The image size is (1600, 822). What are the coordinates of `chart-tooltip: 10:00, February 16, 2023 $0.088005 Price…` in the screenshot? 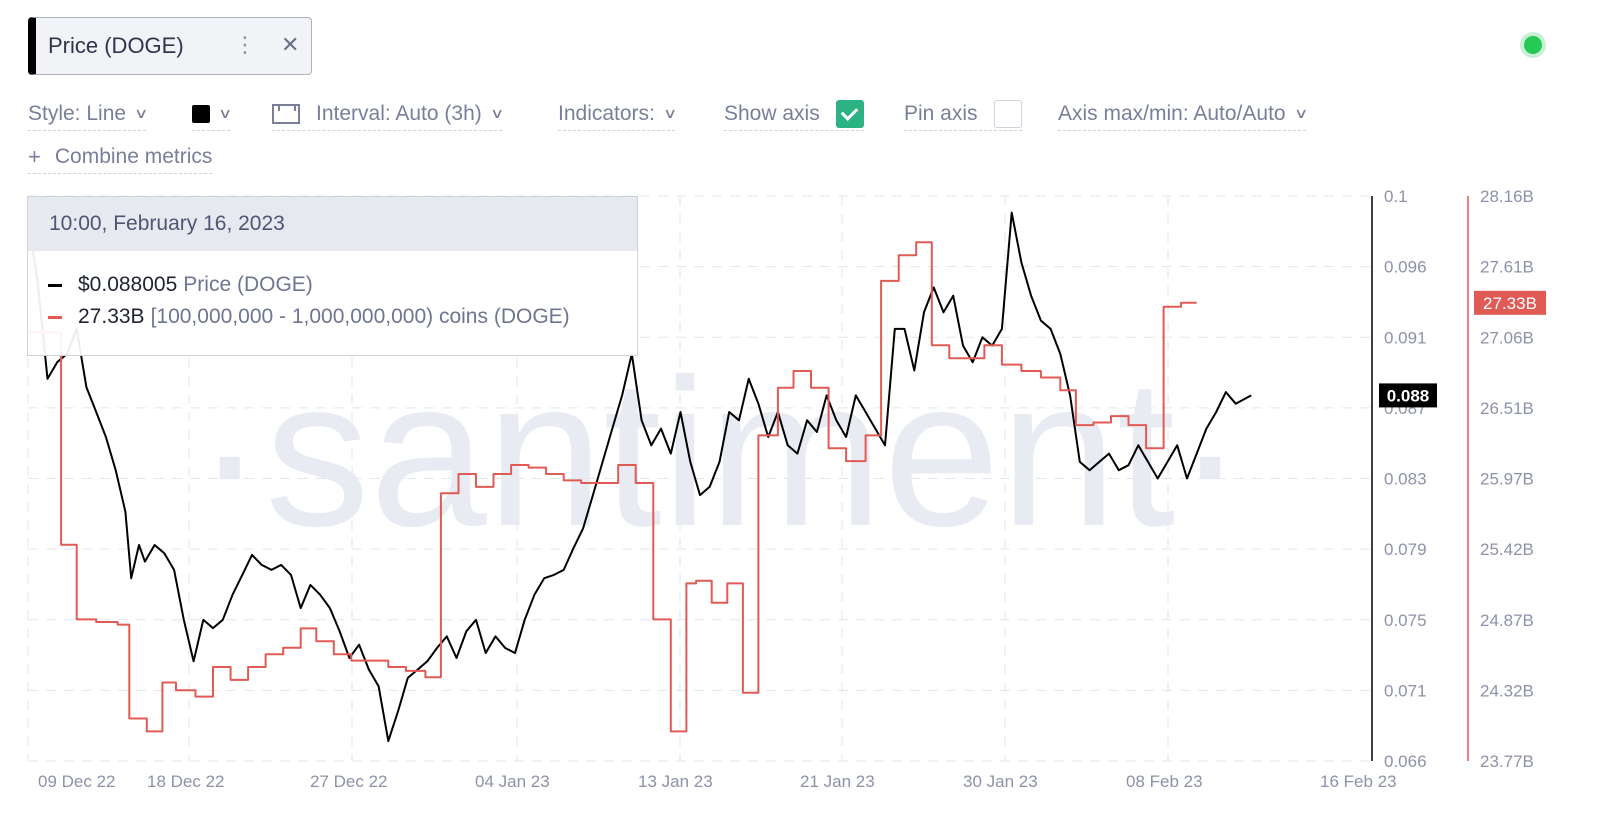 It's located at (332, 276).